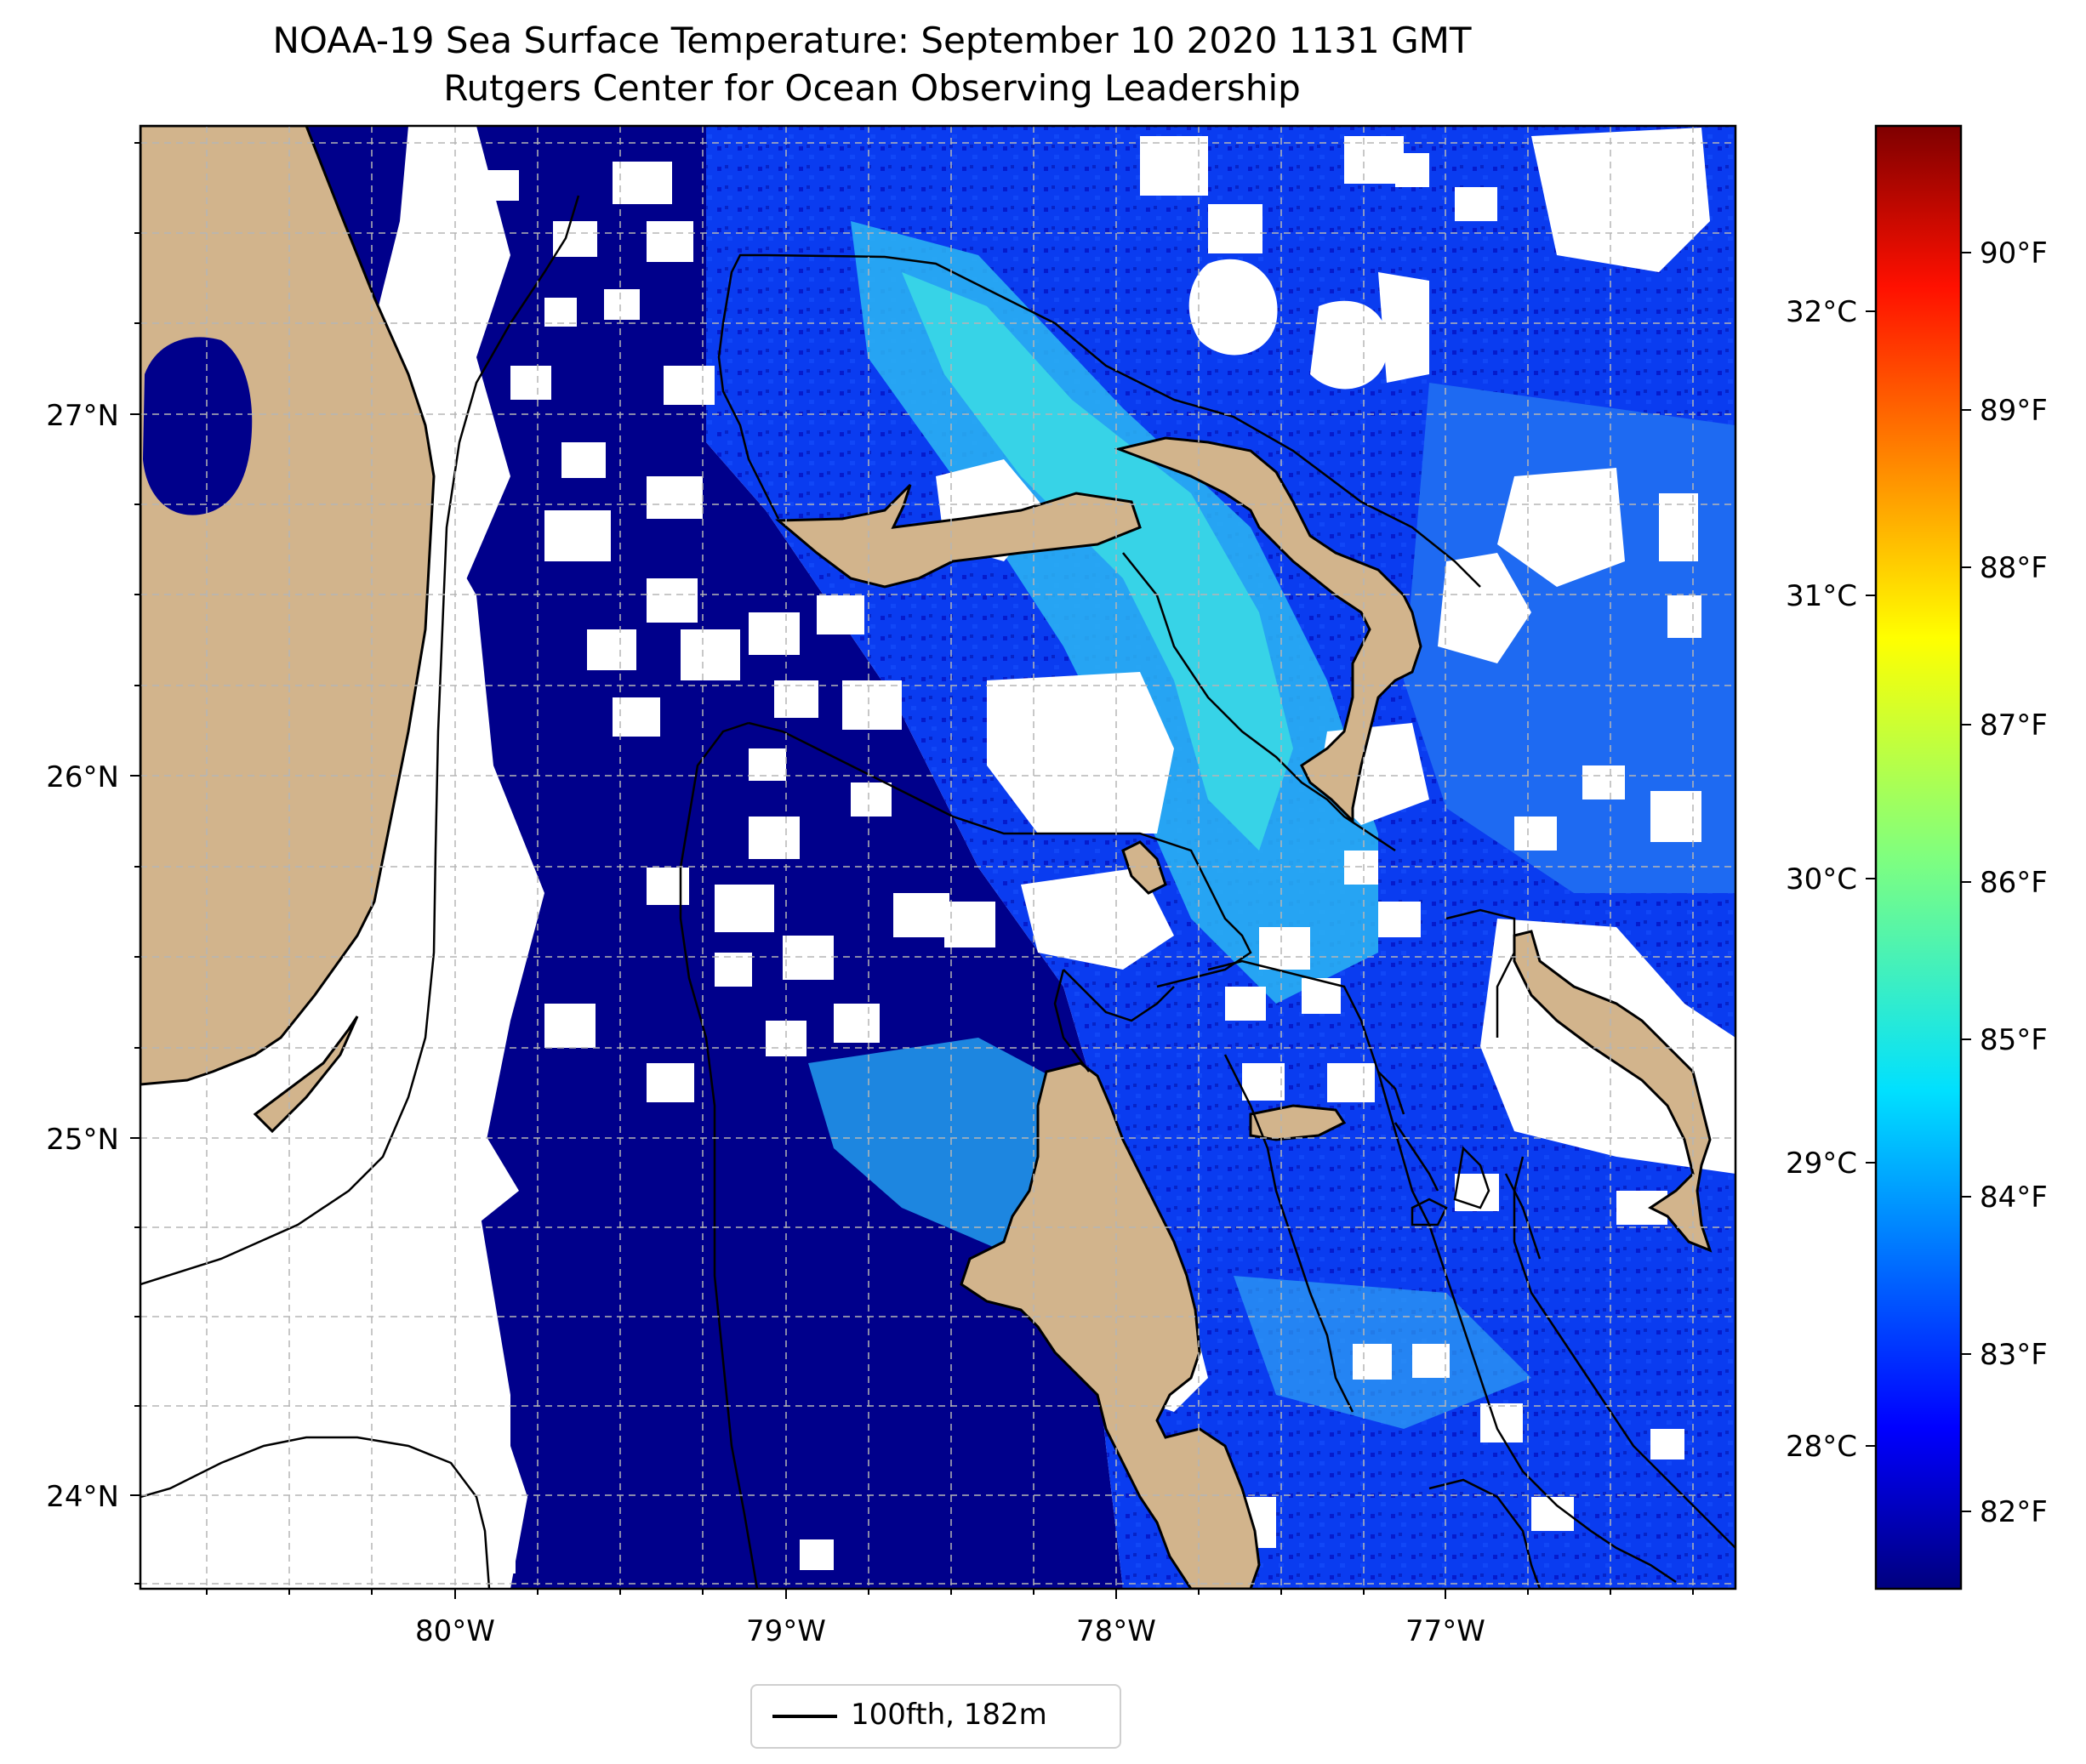 The width and height of the screenshot is (2086, 1764). What do you see at coordinates (82, 956) in the screenshot?
I see `lat-tick-labels: 27°N 26°N 25°N 24°N` at bounding box center [82, 956].